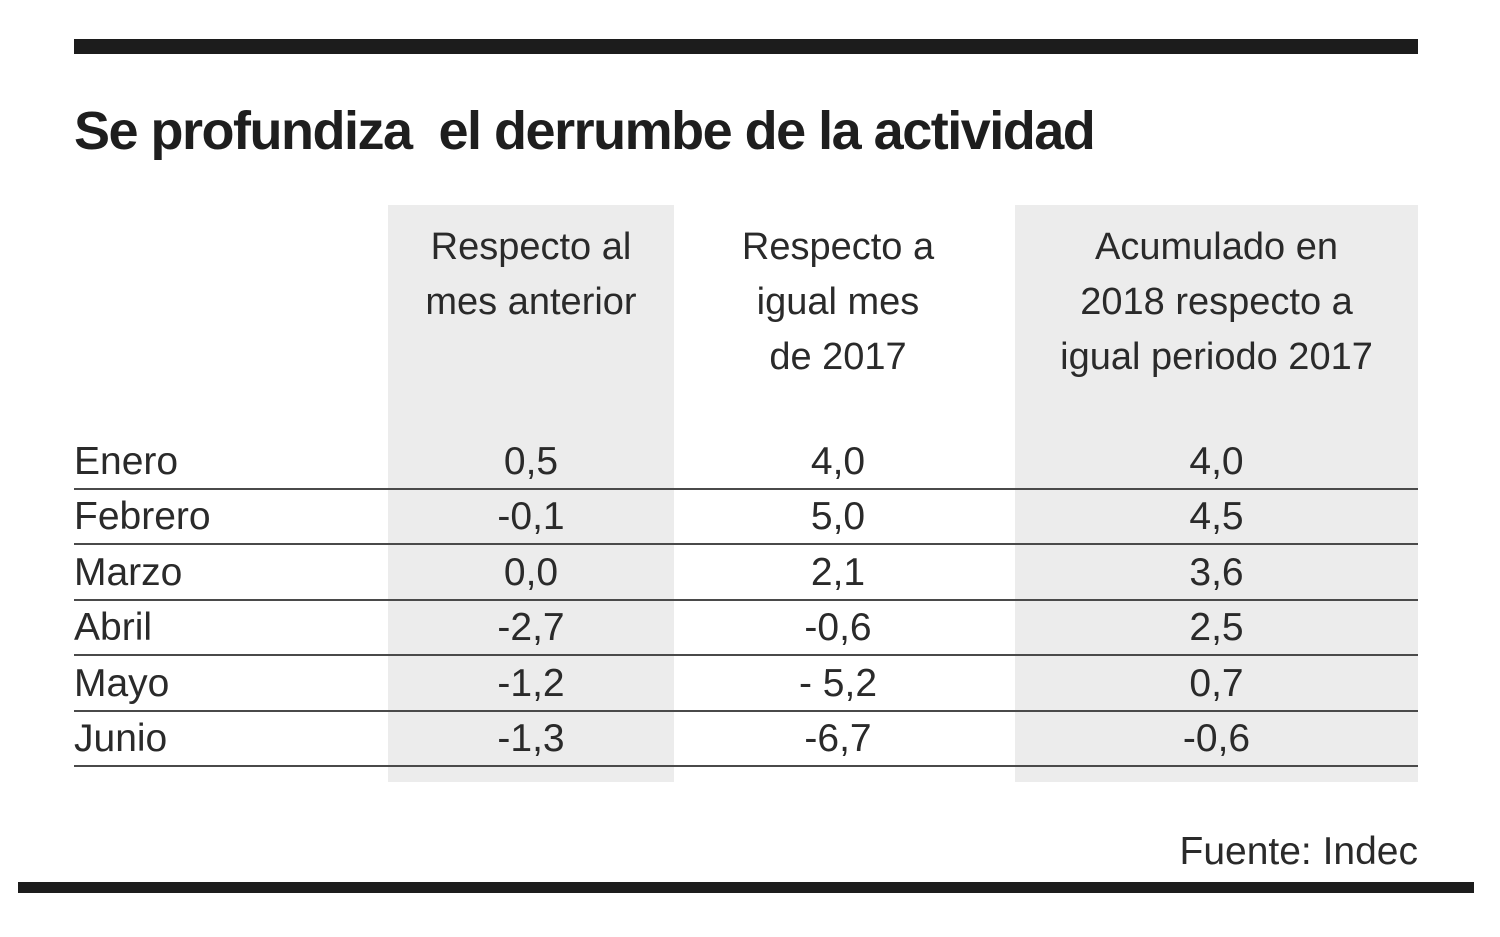  Describe the element at coordinates (838, 683) in the screenshot. I see `table-cell-value: - 5,2` at that location.